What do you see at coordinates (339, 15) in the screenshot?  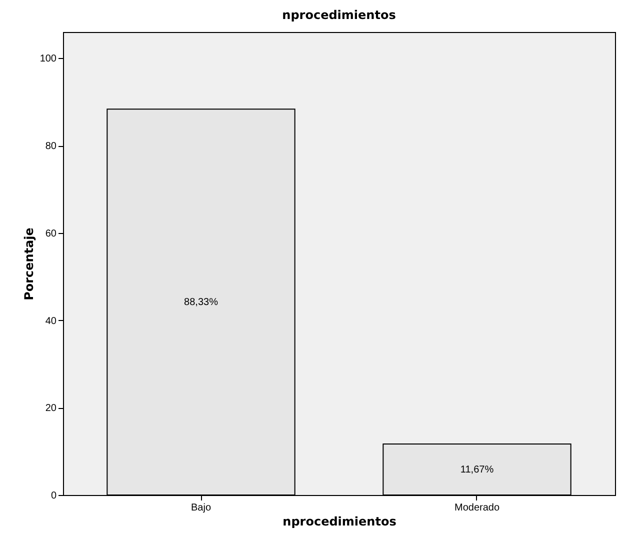 I see `chart-title: nprocedimientos` at bounding box center [339, 15].